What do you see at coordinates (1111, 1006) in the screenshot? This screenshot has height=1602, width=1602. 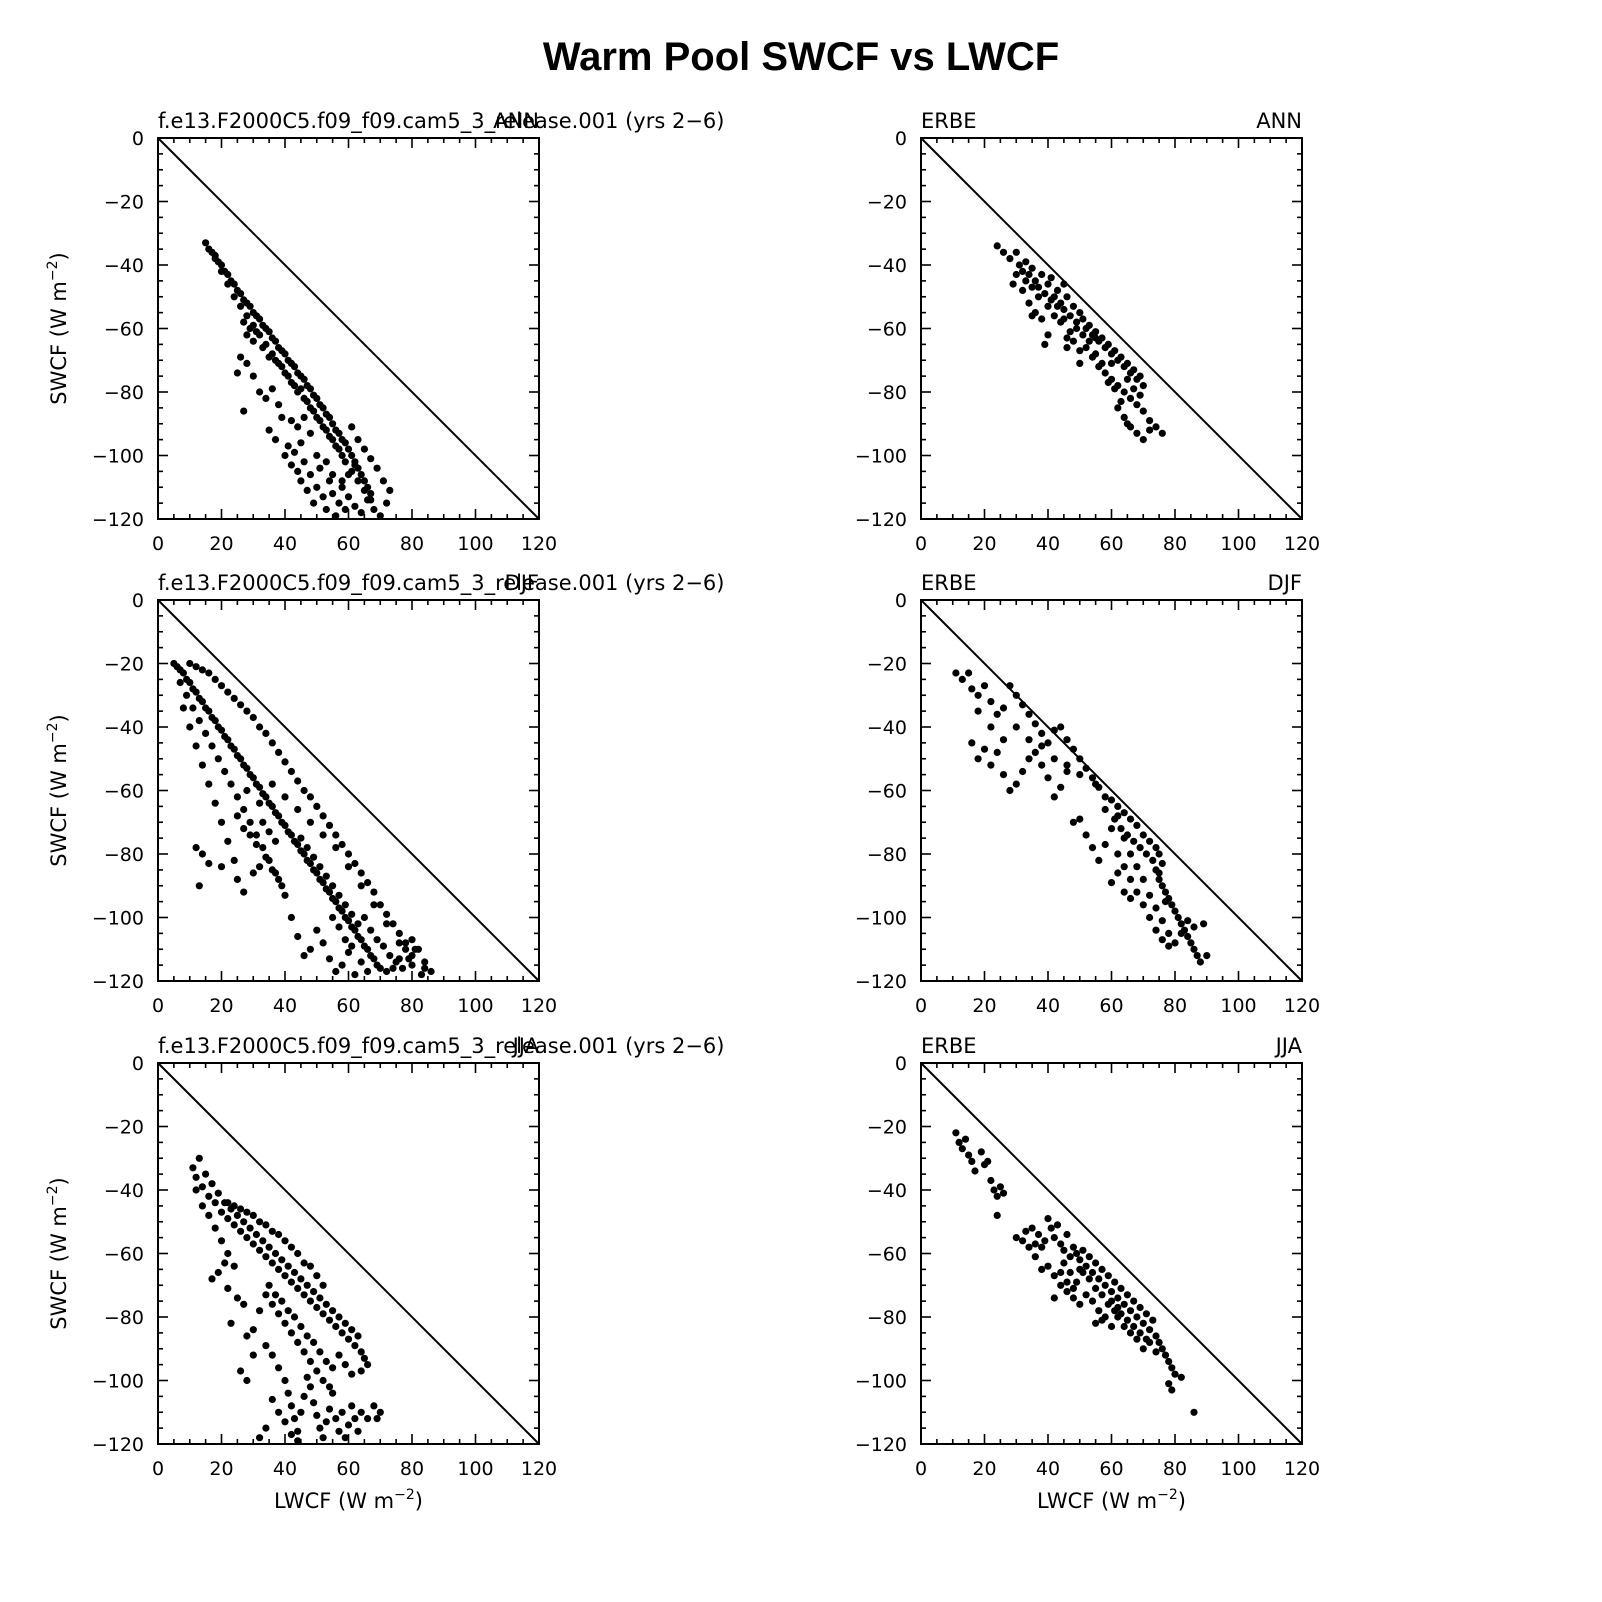 I see `x-tick-label: 60` at bounding box center [1111, 1006].